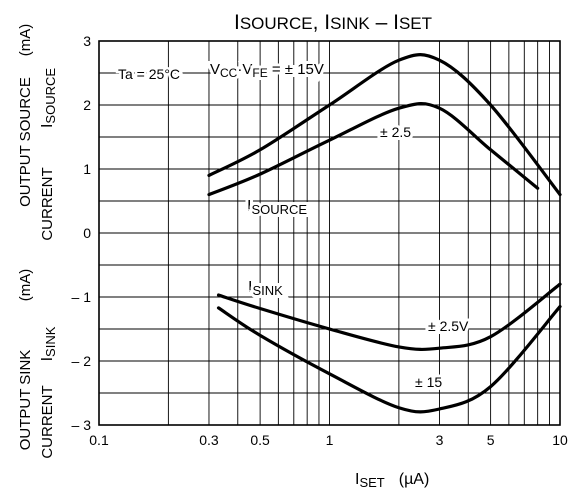 This screenshot has width=571, height=491. I want to click on x-tick-label: 5, so click(491, 440).